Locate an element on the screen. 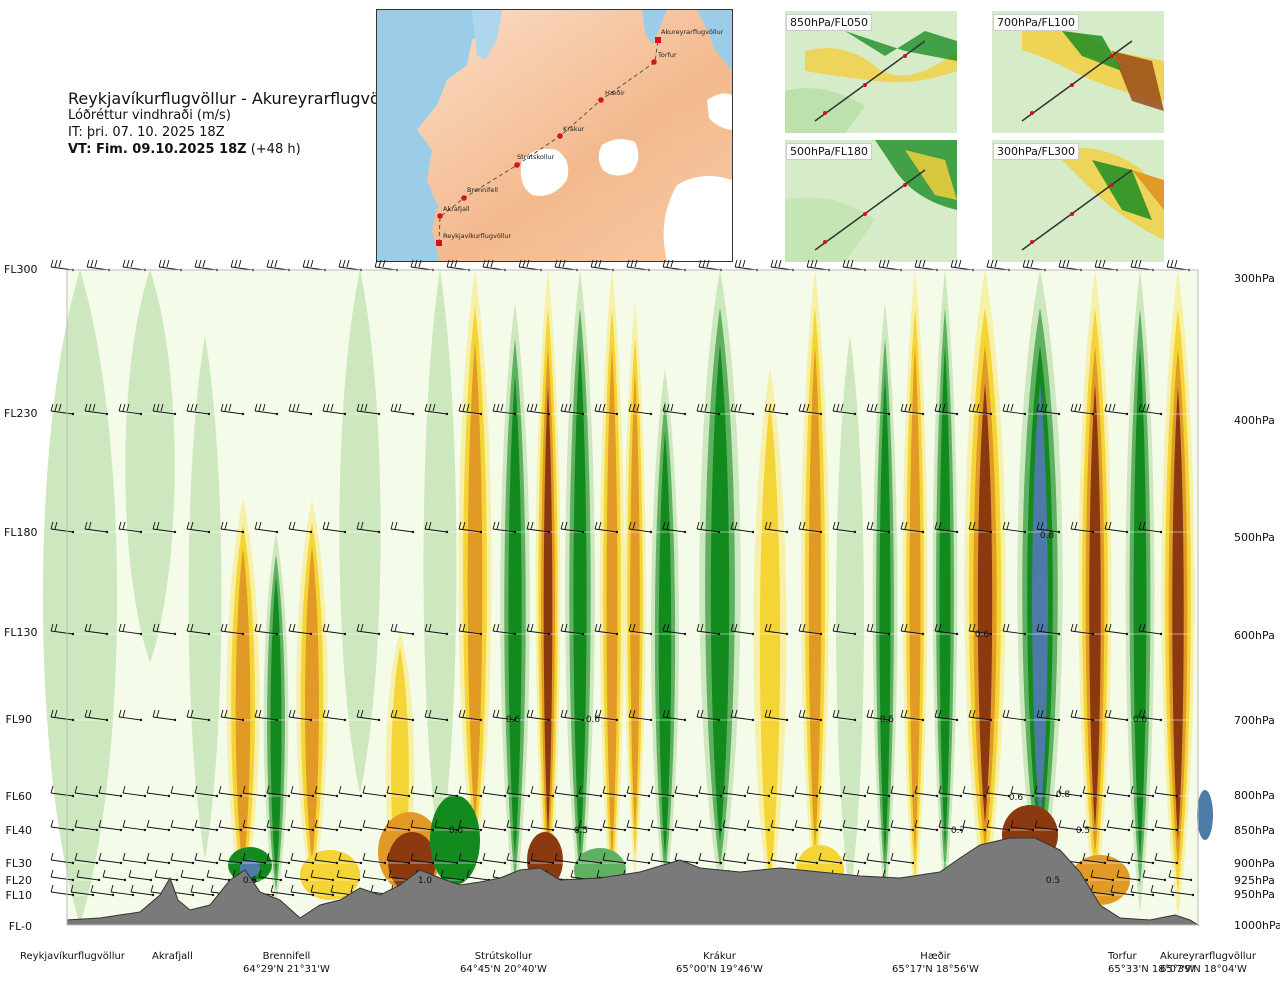 Image resolution: width=1280 pixels, height=981 pixels. contour-label: 0.6 is located at coordinates (456, 831).